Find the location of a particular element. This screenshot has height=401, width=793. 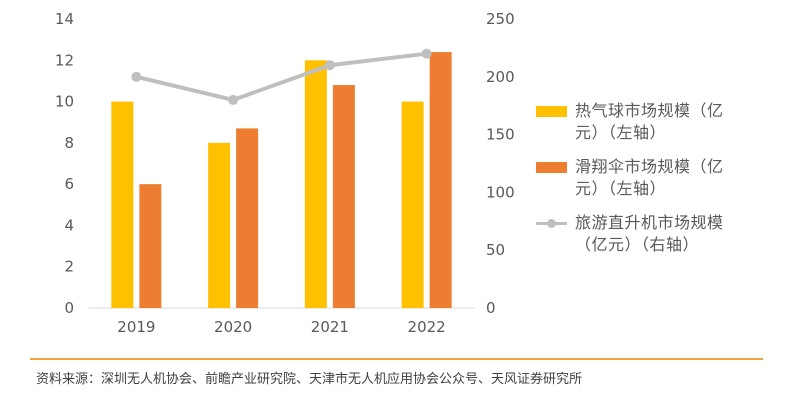

left-axis-tick-label: 14 is located at coordinates (64, 19).